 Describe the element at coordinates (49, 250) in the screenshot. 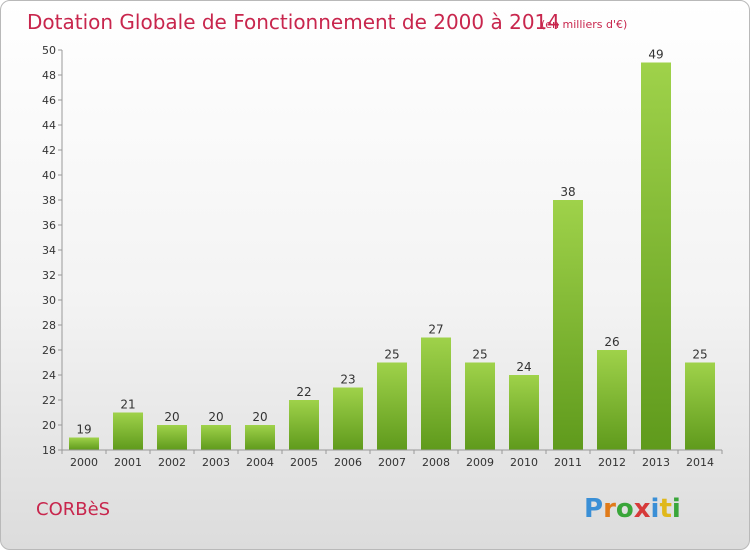

I see `y-tick-label: 34` at that location.